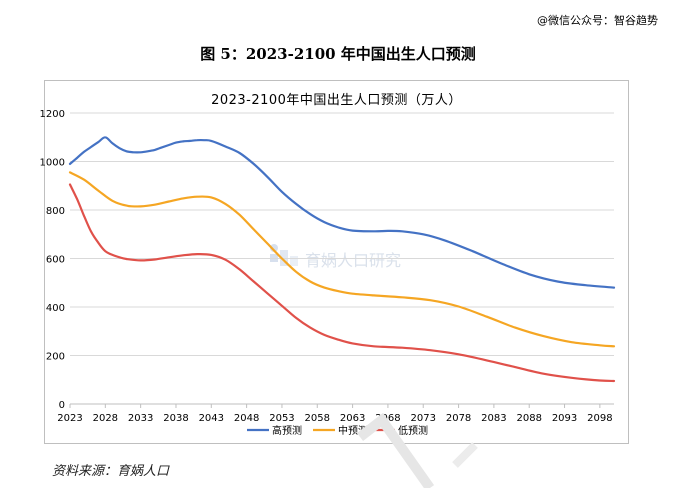 The image size is (676, 488). Describe the element at coordinates (336, 100) in the screenshot. I see `chart-title: 2023-2100年中国出生人口预测（万人）` at that location.